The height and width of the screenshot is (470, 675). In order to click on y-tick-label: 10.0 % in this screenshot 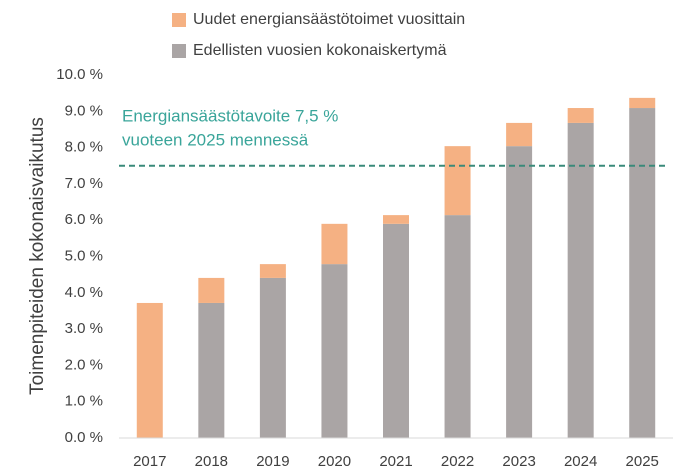, I will do `click(79, 74)`.